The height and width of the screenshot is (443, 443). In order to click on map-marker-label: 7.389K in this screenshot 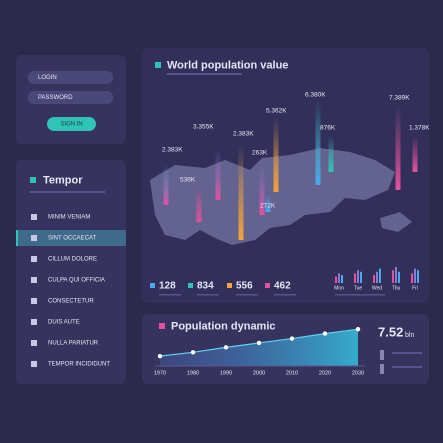, I will do `click(399, 98)`.